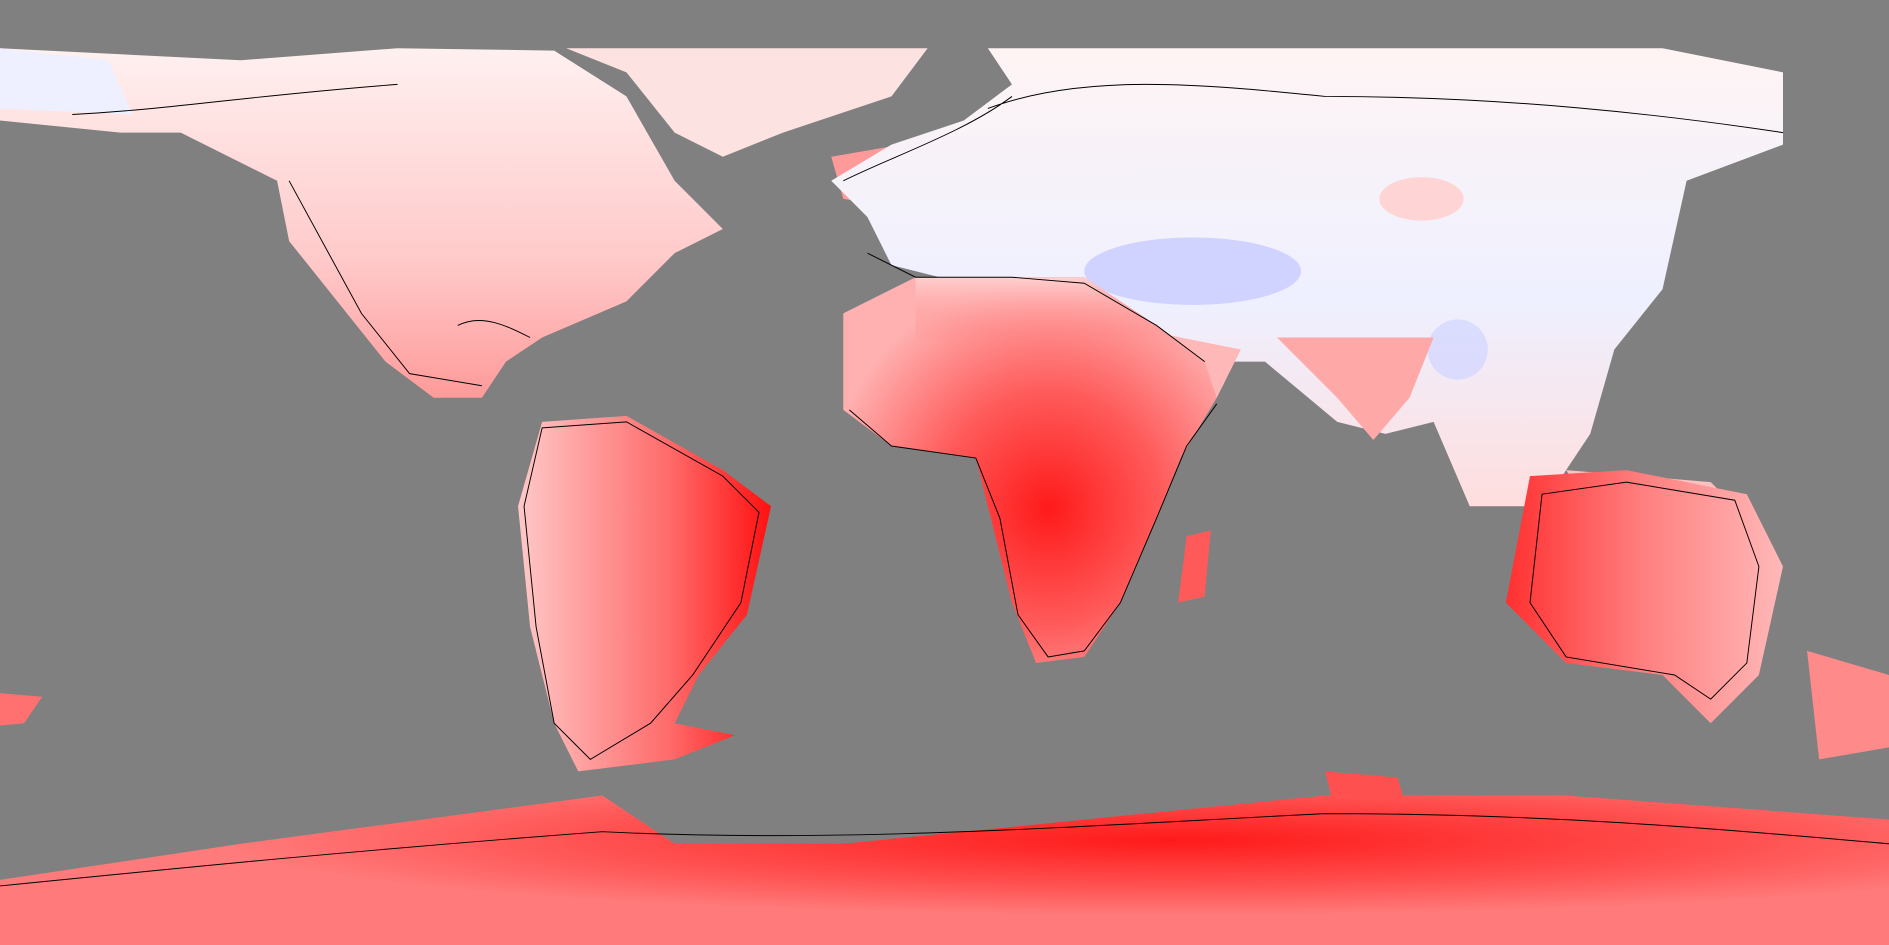 The image size is (1889, 945). I want to click on australia, so click(1644, 597).